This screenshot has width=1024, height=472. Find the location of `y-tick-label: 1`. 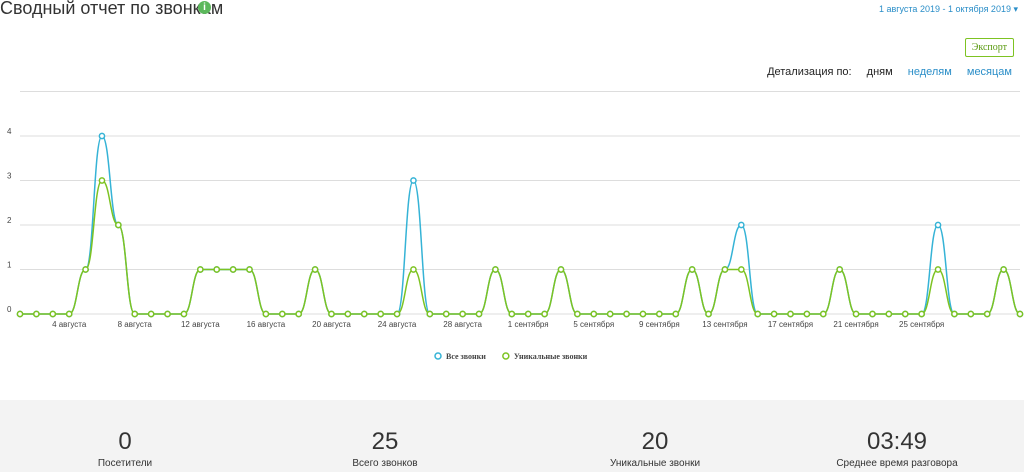

y-tick-label: 1 is located at coordinates (9, 265).